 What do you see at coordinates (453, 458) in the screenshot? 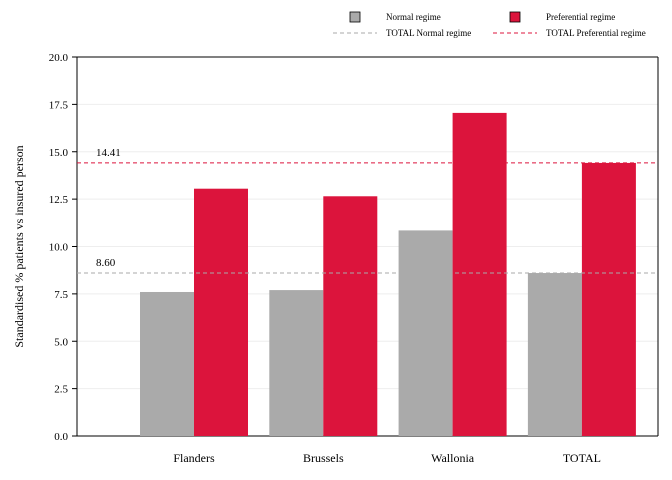
I see `x-tick-label: Wallonia` at bounding box center [453, 458].